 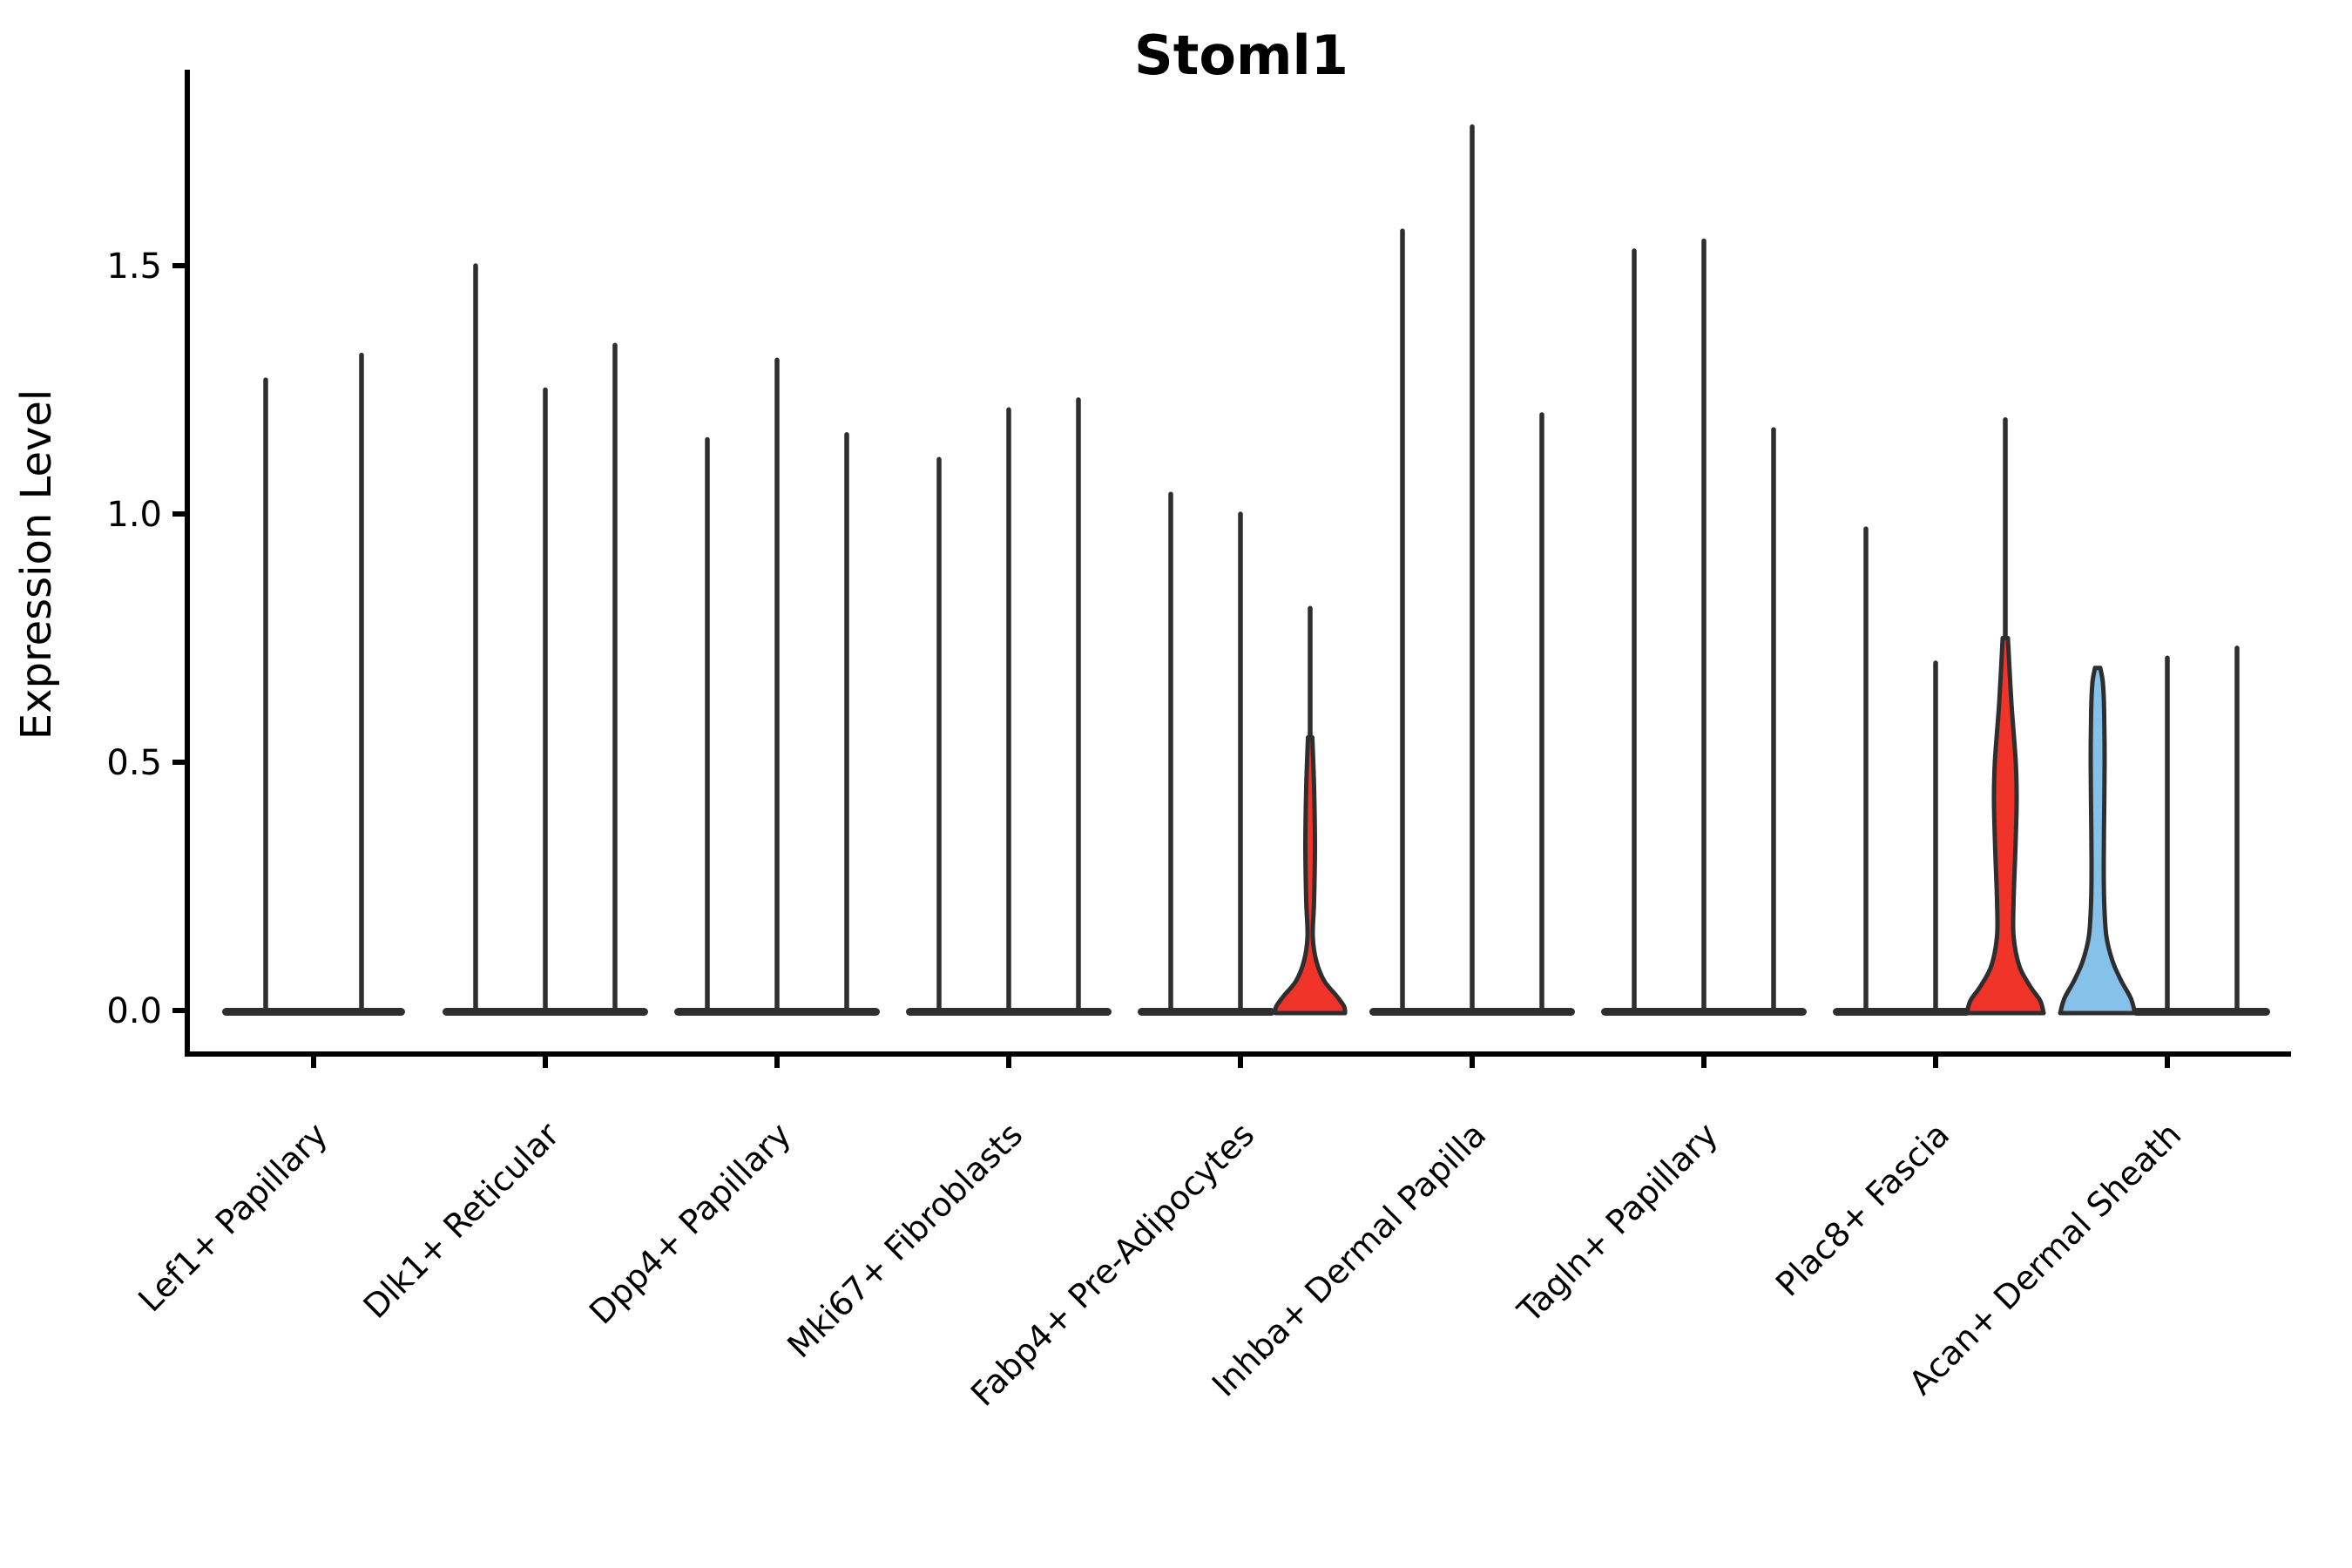 What do you see at coordinates (2005, 826) in the screenshot?
I see `violin-body-red-g8-v3` at bounding box center [2005, 826].